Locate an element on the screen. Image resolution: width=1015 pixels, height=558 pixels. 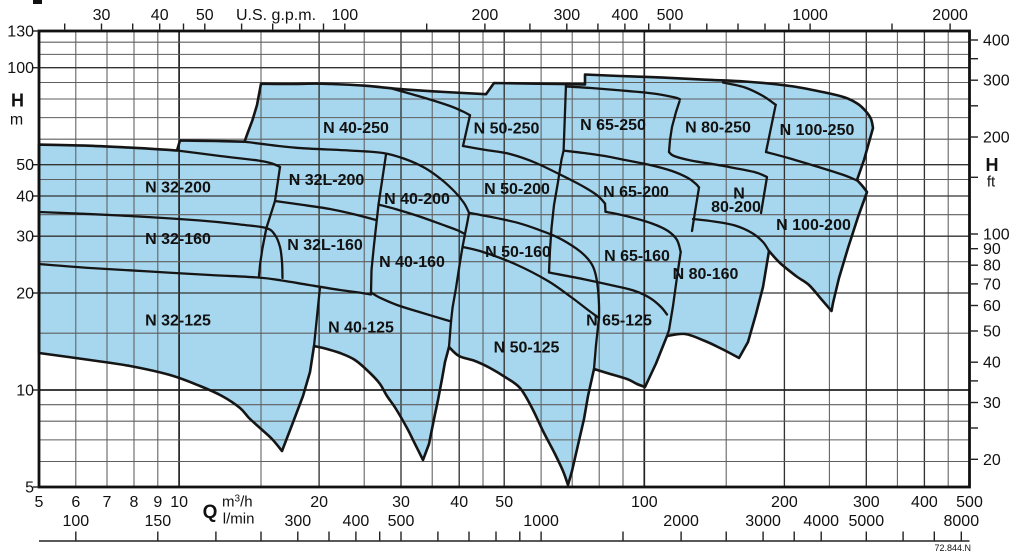
svg-text: U.S. g.p.m. is located at coordinates (276, 15).